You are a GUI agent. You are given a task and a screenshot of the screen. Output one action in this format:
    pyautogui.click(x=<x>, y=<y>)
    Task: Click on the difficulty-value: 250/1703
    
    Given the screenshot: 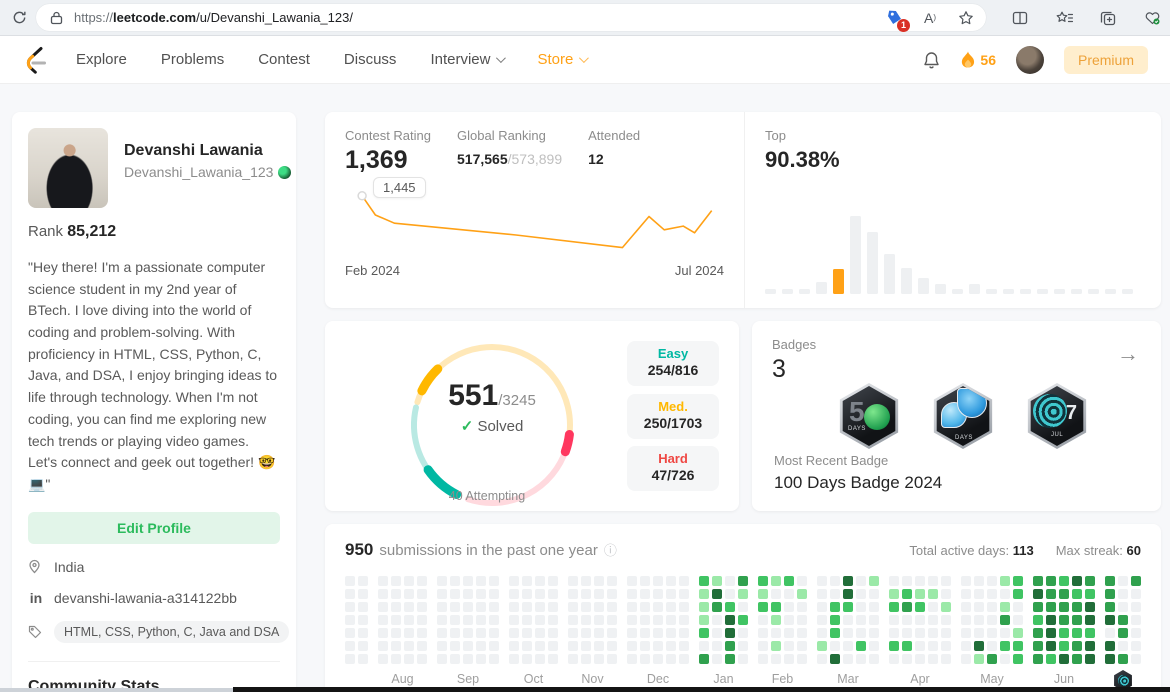 What is the action you would take?
    pyautogui.click(x=673, y=422)
    